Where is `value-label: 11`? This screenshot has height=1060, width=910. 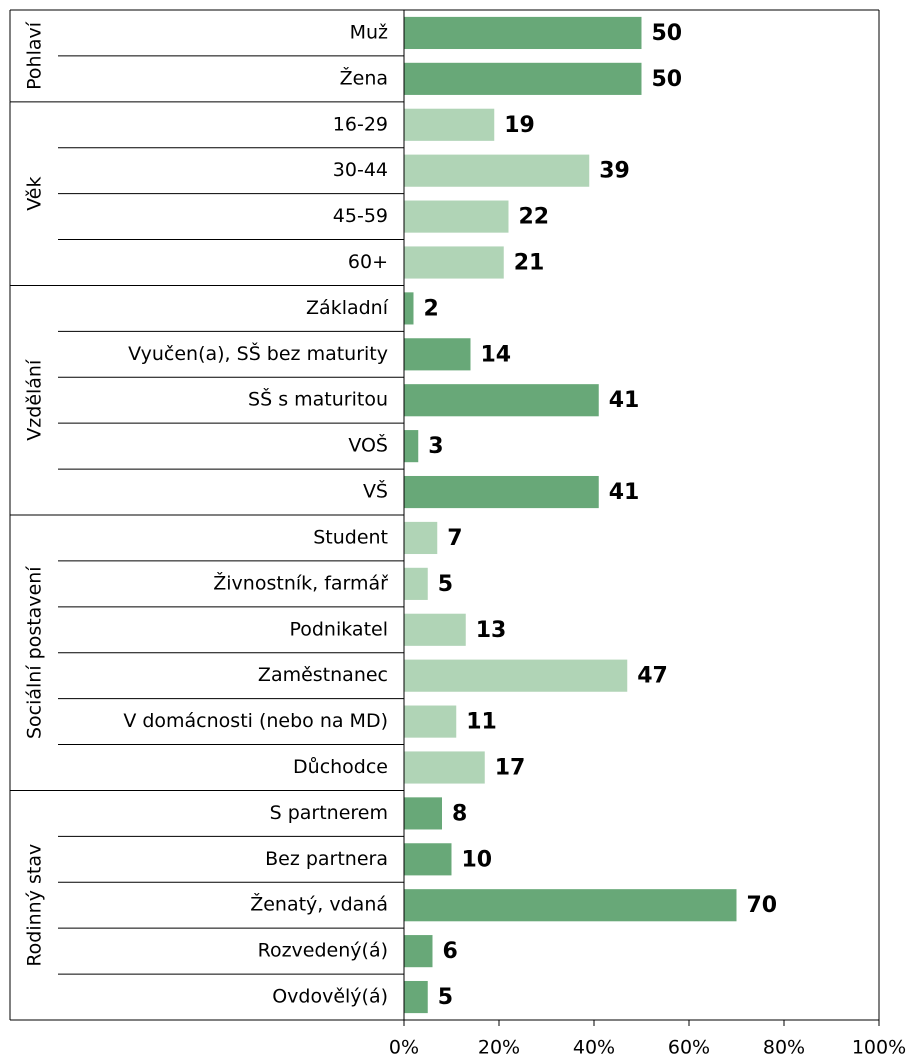
value-label: 11 is located at coordinates (481, 722).